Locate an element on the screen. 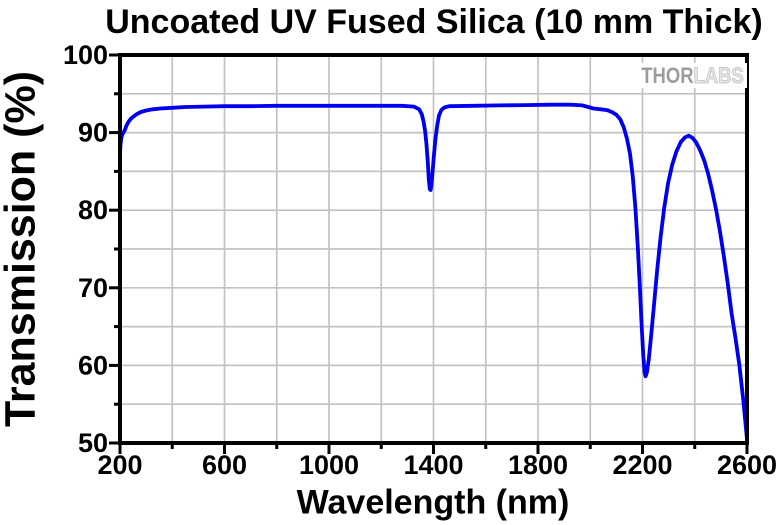  watermark-thor-text: THOR is located at coordinates (667, 75).